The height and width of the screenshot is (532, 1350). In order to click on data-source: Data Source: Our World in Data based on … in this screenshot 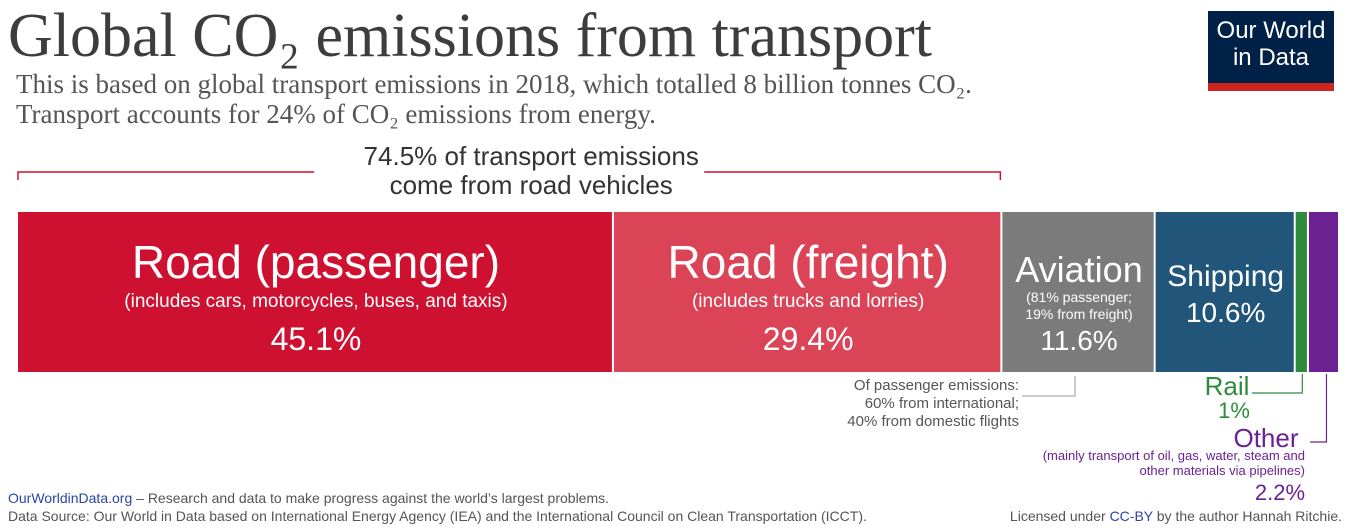, I will do `click(437, 516)`.